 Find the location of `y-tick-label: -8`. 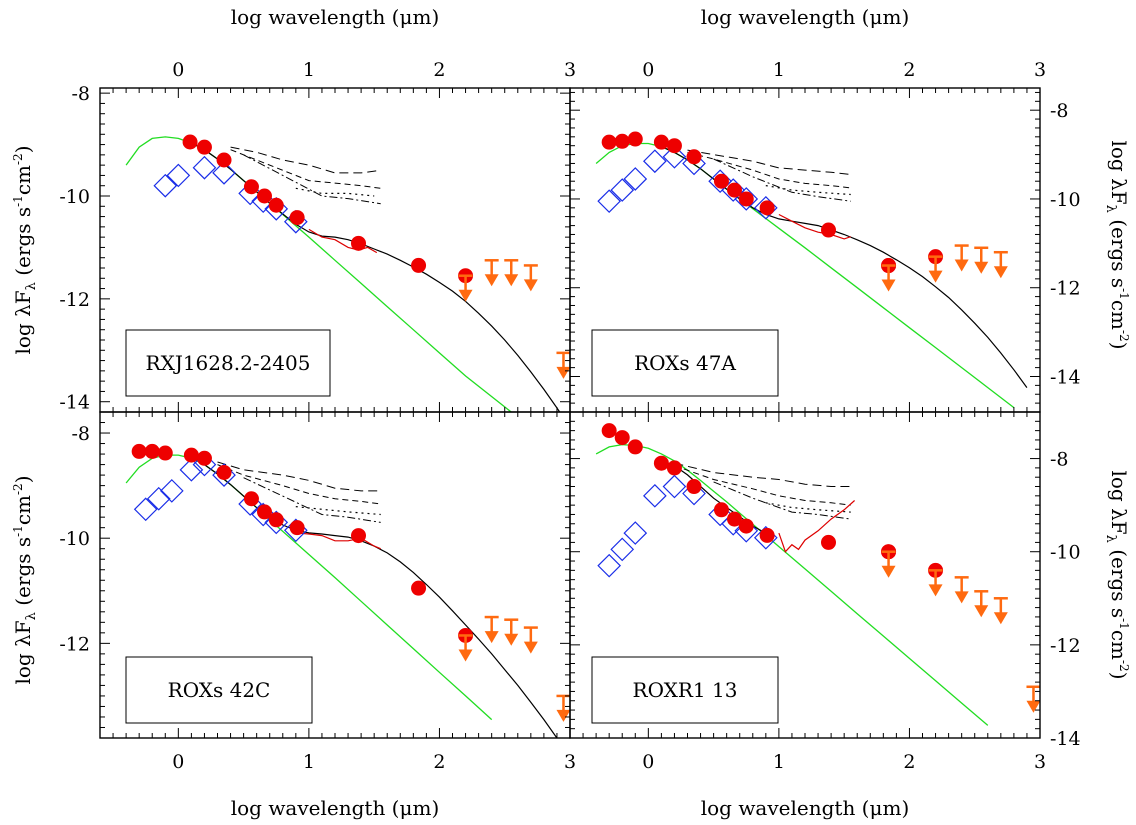

y-tick-label: -8 is located at coordinates (80, 94).